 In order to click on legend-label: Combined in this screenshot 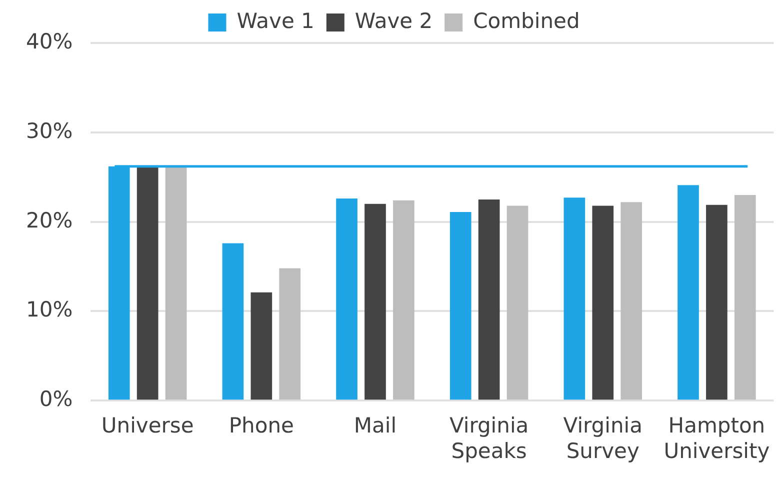, I will do `click(526, 20)`.